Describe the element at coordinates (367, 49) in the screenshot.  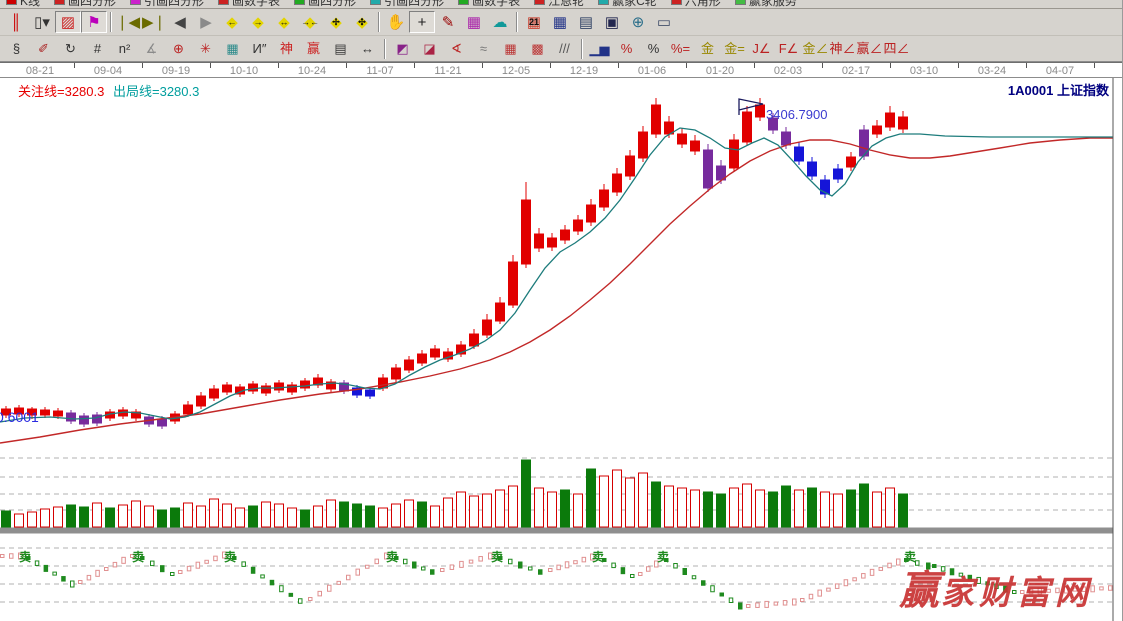
I see `width-measure-icon: ↔` at that location.